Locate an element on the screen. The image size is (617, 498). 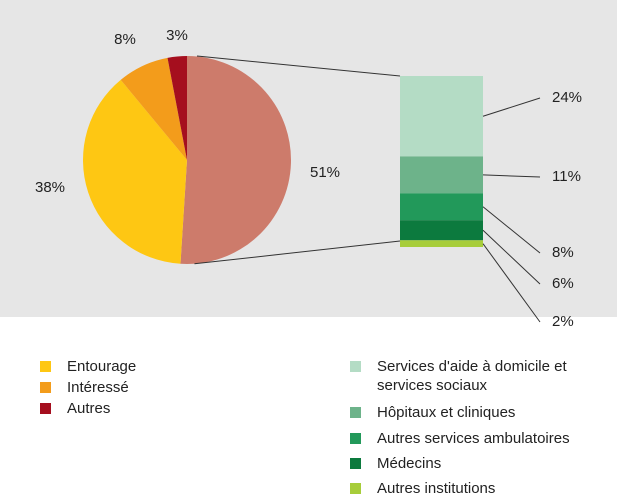
legend-label: Intéressé is located at coordinates (98, 387).